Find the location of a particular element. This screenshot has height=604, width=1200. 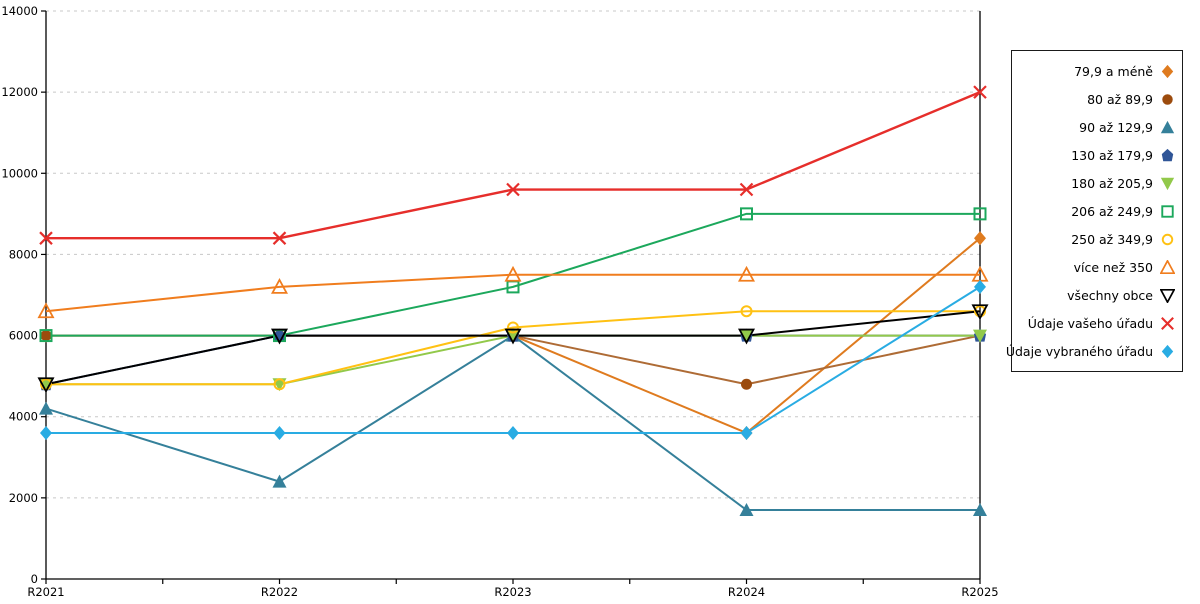

y-tick-label: 6000 is located at coordinates (23, 336).